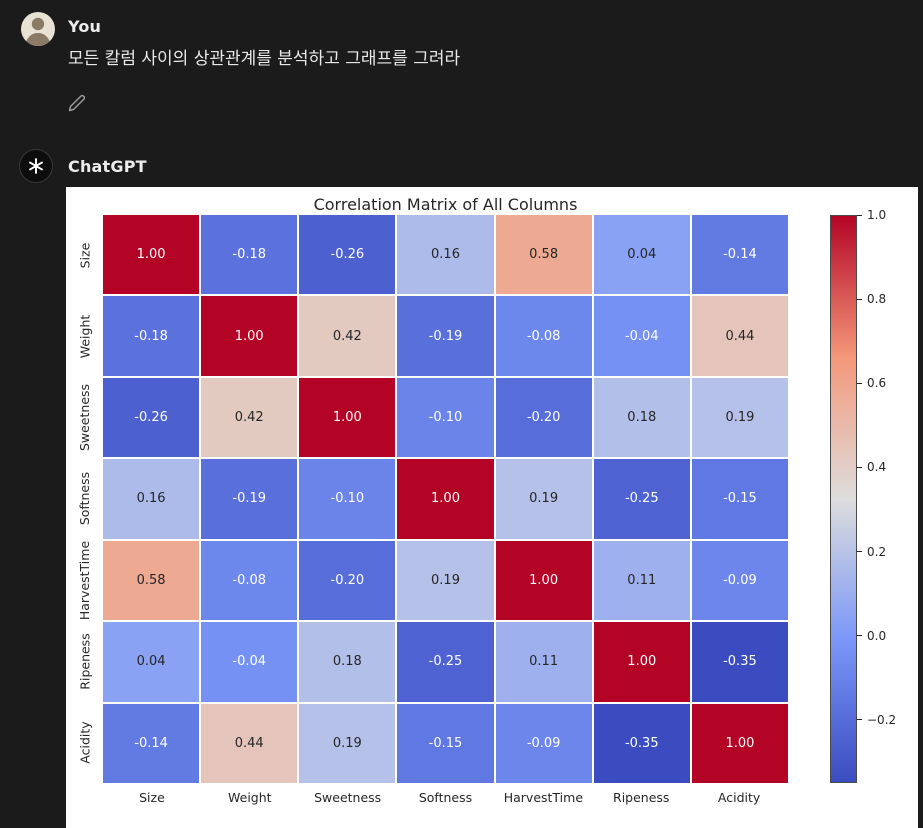  What do you see at coordinates (871, 636) in the screenshot?
I see `colorbar-tick-0.0: 0.0` at bounding box center [871, 636].